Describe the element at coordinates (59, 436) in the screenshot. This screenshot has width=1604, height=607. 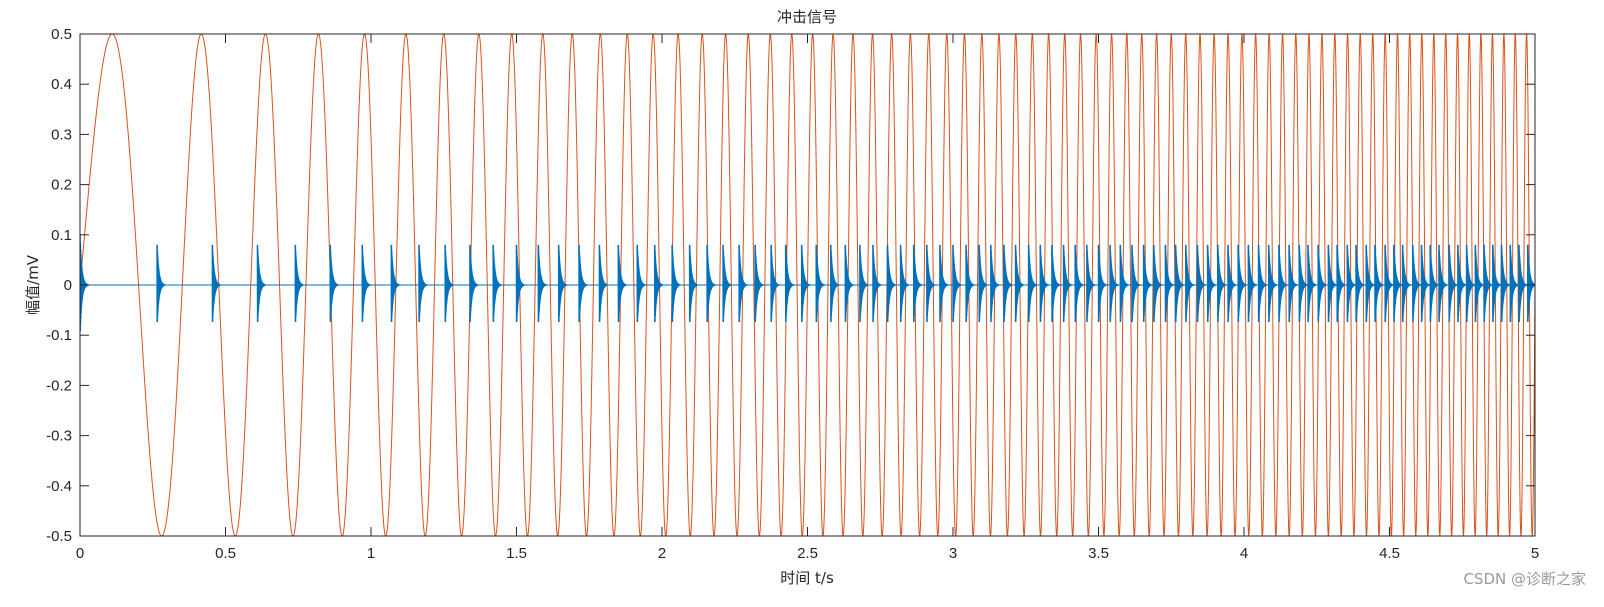
I see `y-tick-label: -0.3` at that location.